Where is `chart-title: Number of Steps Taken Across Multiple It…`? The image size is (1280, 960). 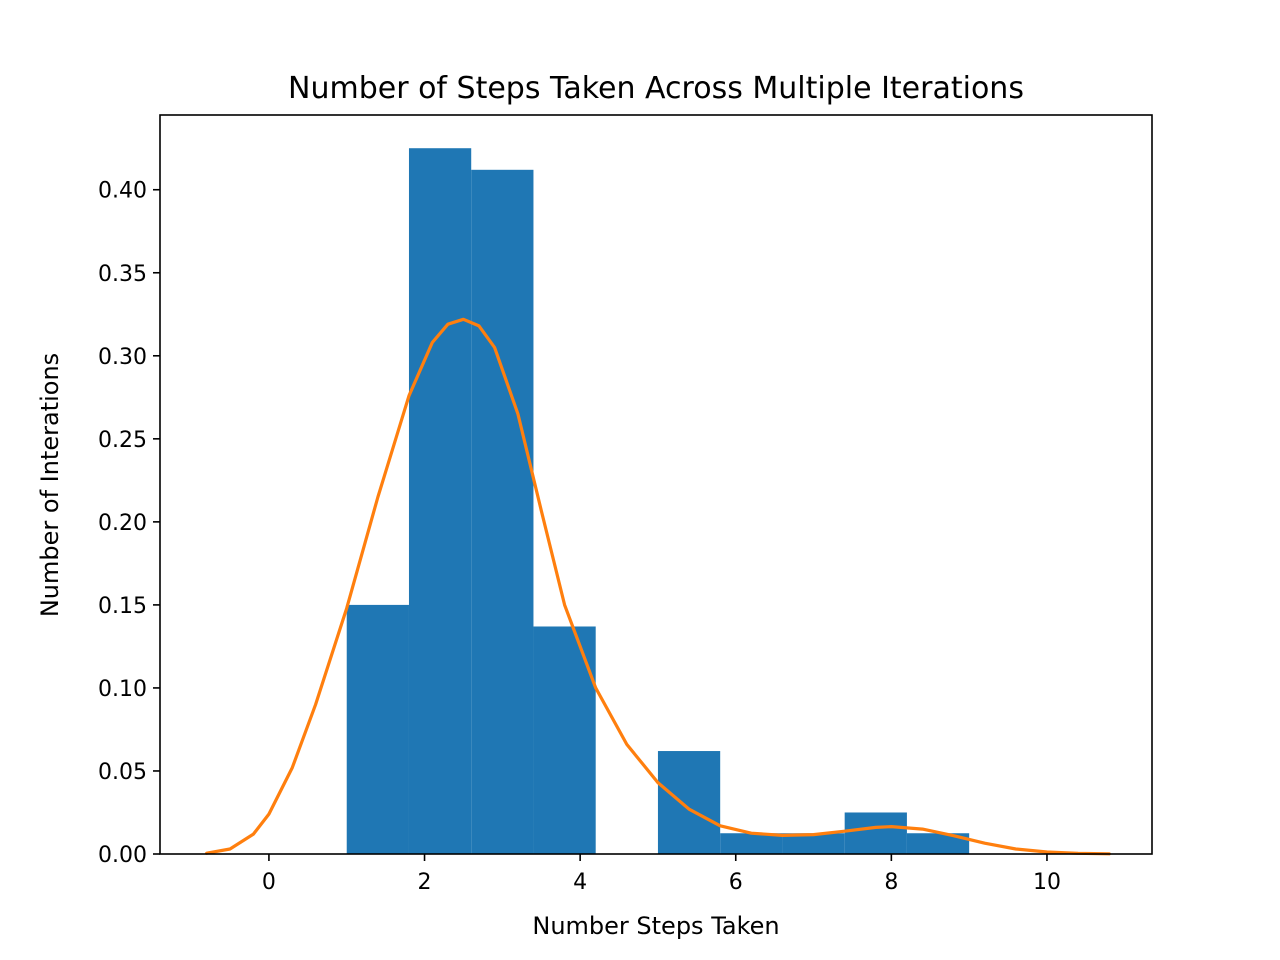 chart-title: Number of Steps Taken Across Multiple It… is located at coordinates (656, 88).